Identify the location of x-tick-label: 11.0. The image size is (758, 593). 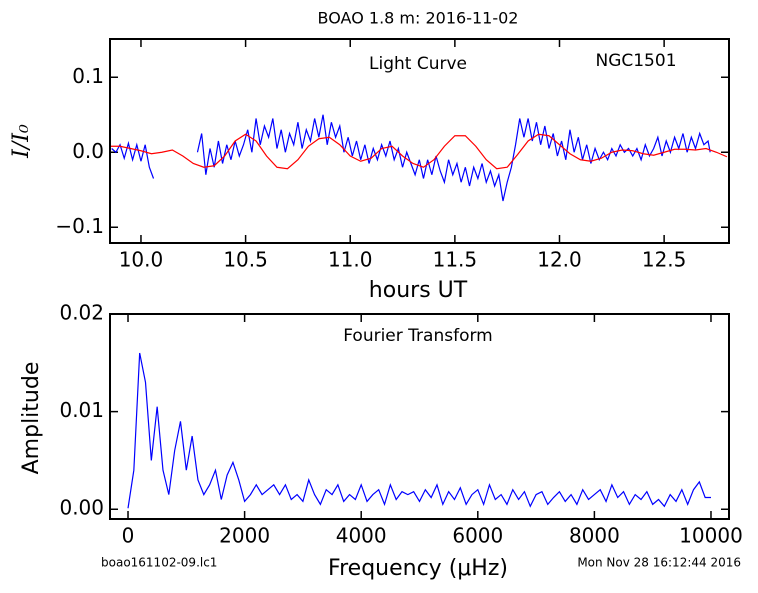
(350, 260).